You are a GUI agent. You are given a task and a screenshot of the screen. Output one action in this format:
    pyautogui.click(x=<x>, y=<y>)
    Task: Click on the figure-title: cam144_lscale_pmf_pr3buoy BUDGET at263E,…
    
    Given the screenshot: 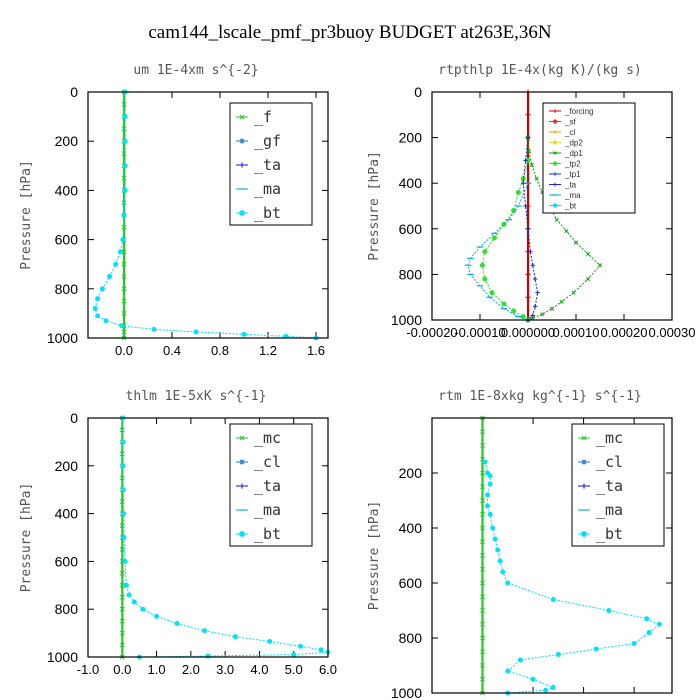 What is the action you would take?
    pyautogui.click(x=350, y=32)
    